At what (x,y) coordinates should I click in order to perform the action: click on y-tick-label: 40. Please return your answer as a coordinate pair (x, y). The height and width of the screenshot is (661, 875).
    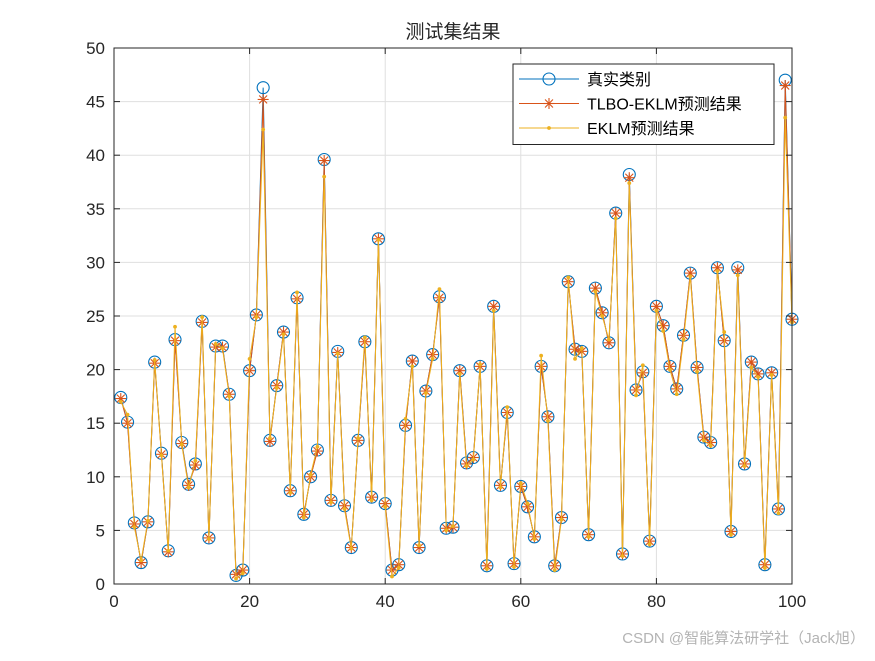
    Looking at the image, I should click on (95, 155).